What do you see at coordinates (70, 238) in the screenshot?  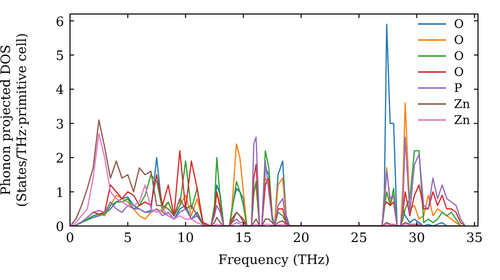 I see `x-tick-label: 0` at bounding box center [70, 238].